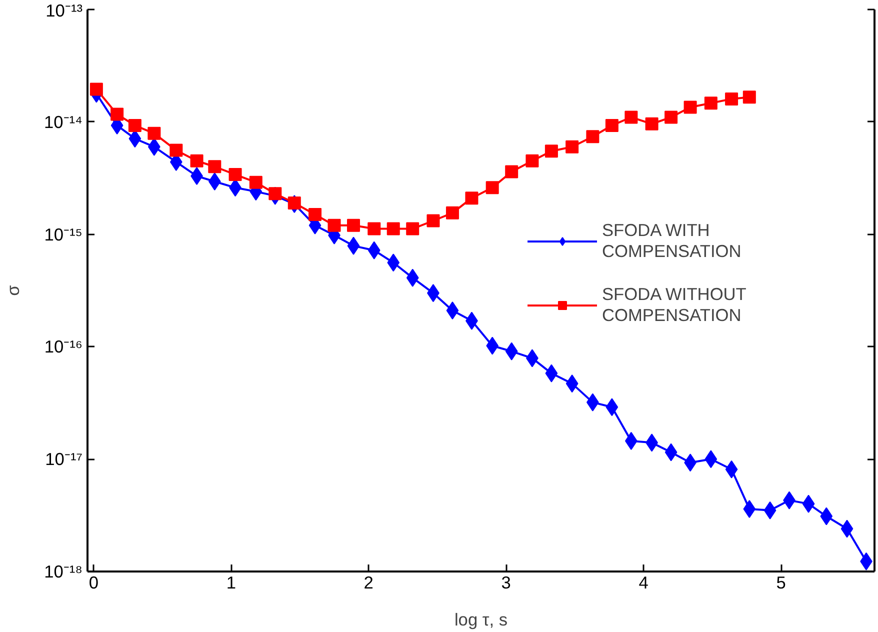 The height and width of the screenshot is (632, 878). Describe the element at coordinates (643, 582) in the screenshot. I see `x-tick-label: 4` at that location.